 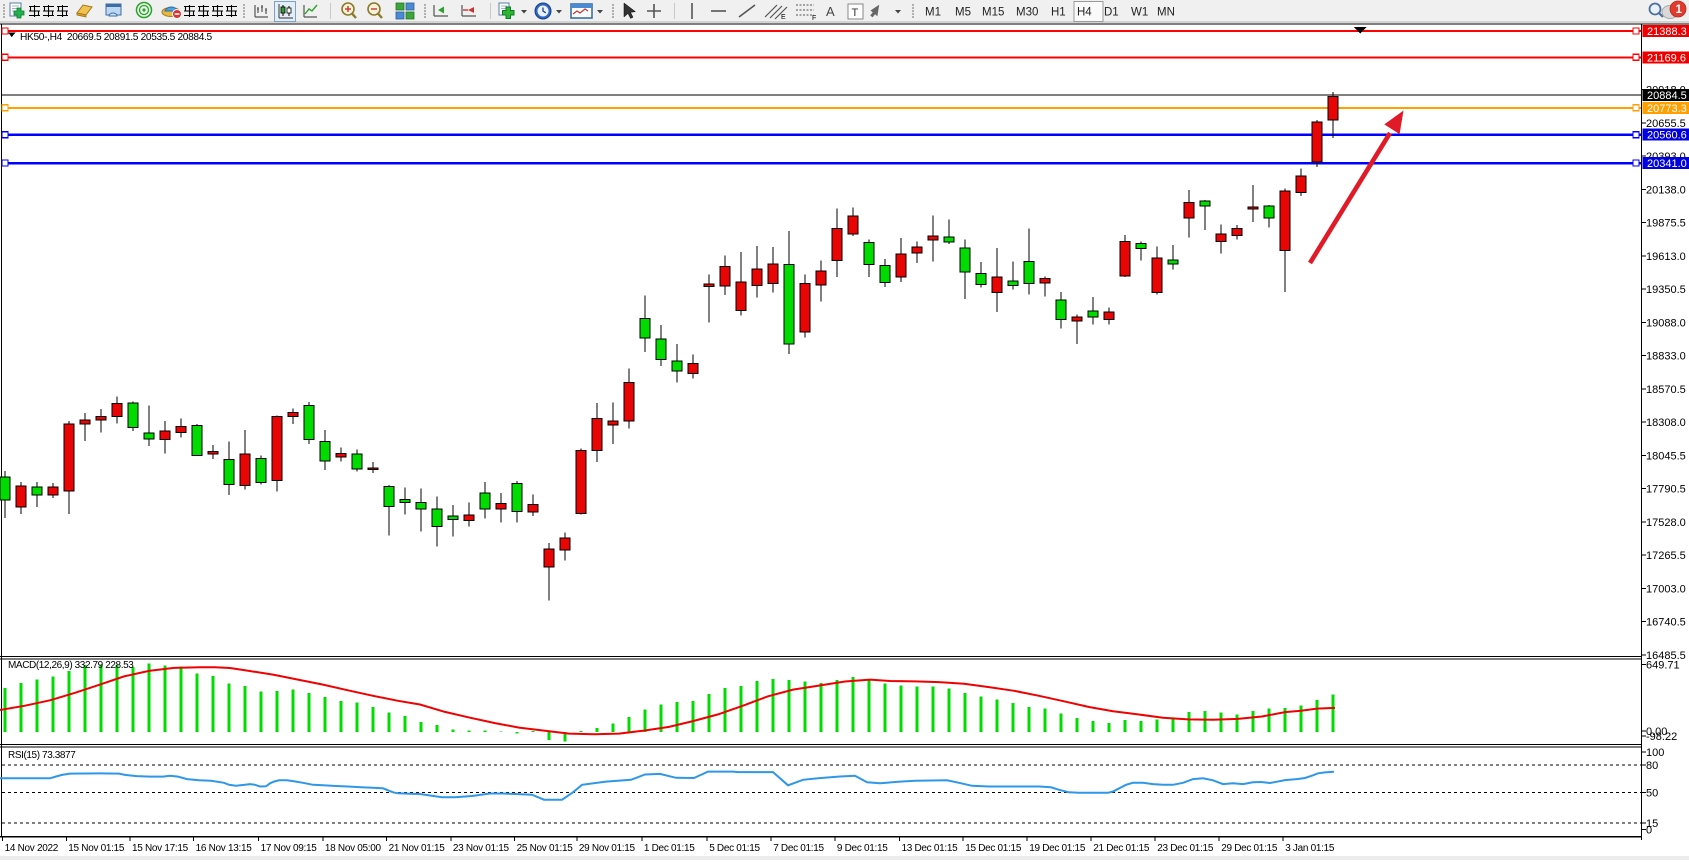 What do you see at coordinates (1111, 13) in the screenshot?
I see `svg-text: D1` at bounding box center [1111, 13].